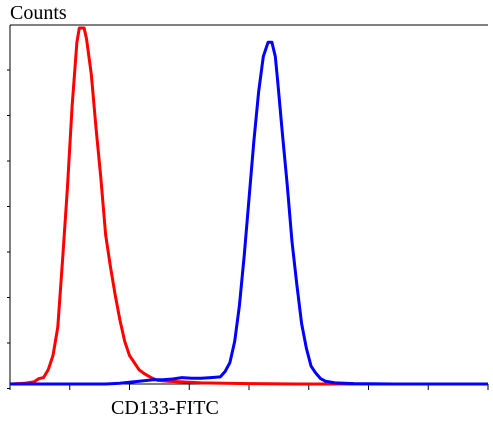 This screenshot has width=493, height=422. Describe the element at coordinates (8, 229) in the screenshot. I see `y-axis-ticks` at that location.